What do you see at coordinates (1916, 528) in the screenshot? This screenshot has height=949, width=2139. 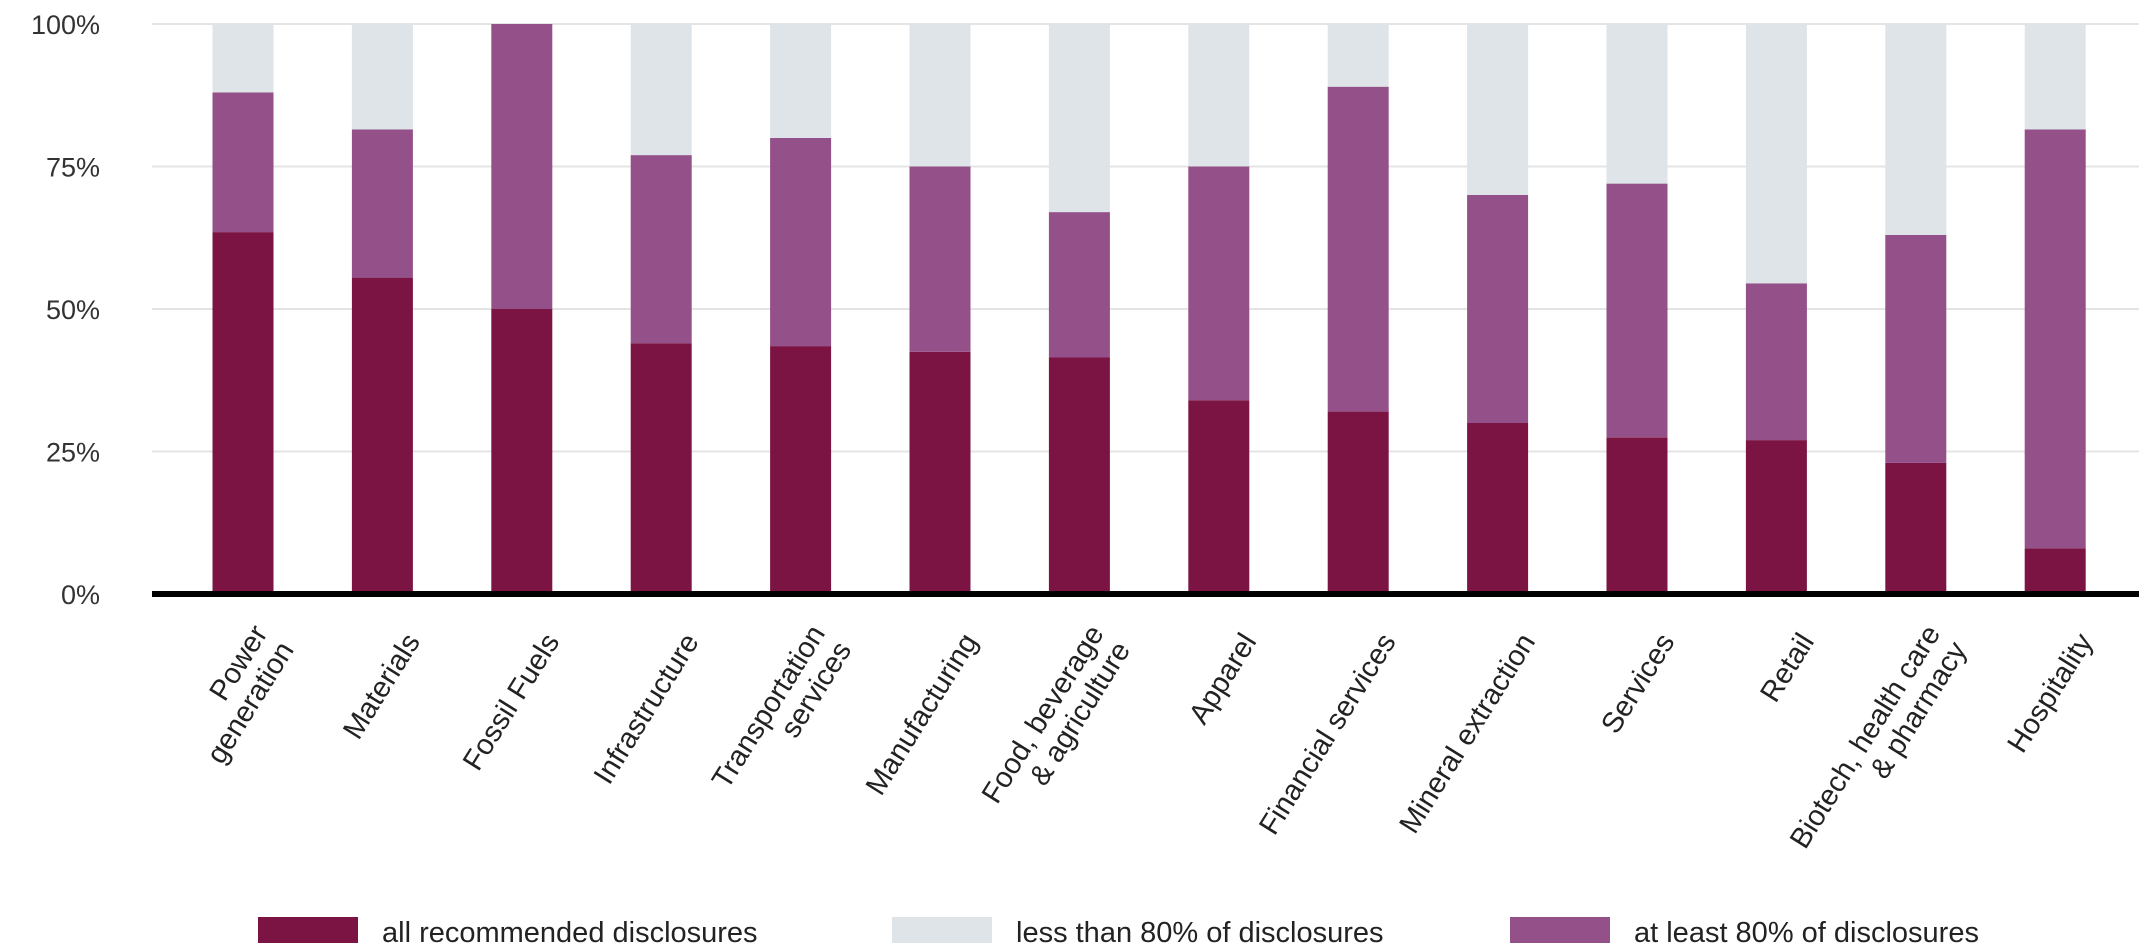 I see `bar-biotech-health-care-pharmacy-all-recommended-disclosures` at bounding box center [1916, 528].